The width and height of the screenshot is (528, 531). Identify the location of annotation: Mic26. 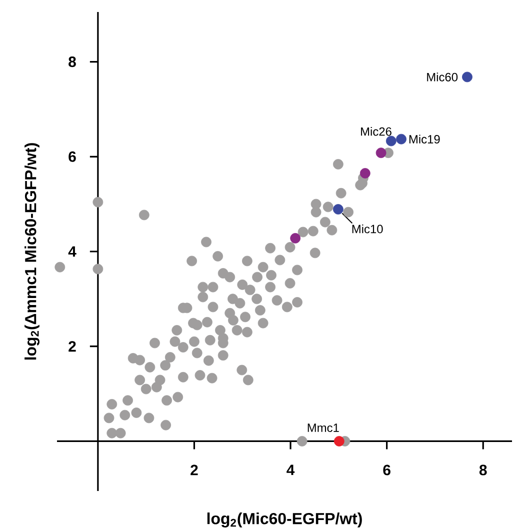
(376, 131).